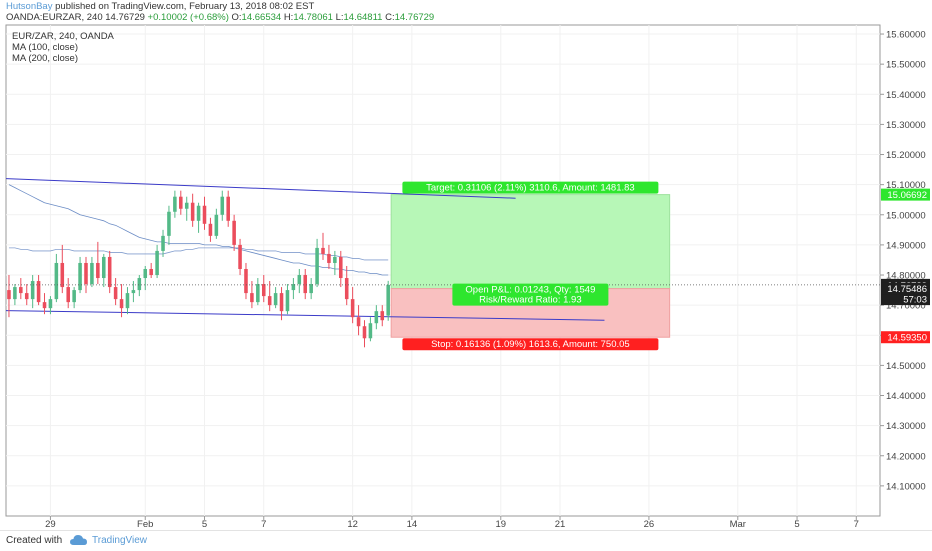 The width and height of the screenshot is (932, 551). Describe the element at coordinates (352, 524) in the screenshot. I see `x-tick-label: 12` at that location.